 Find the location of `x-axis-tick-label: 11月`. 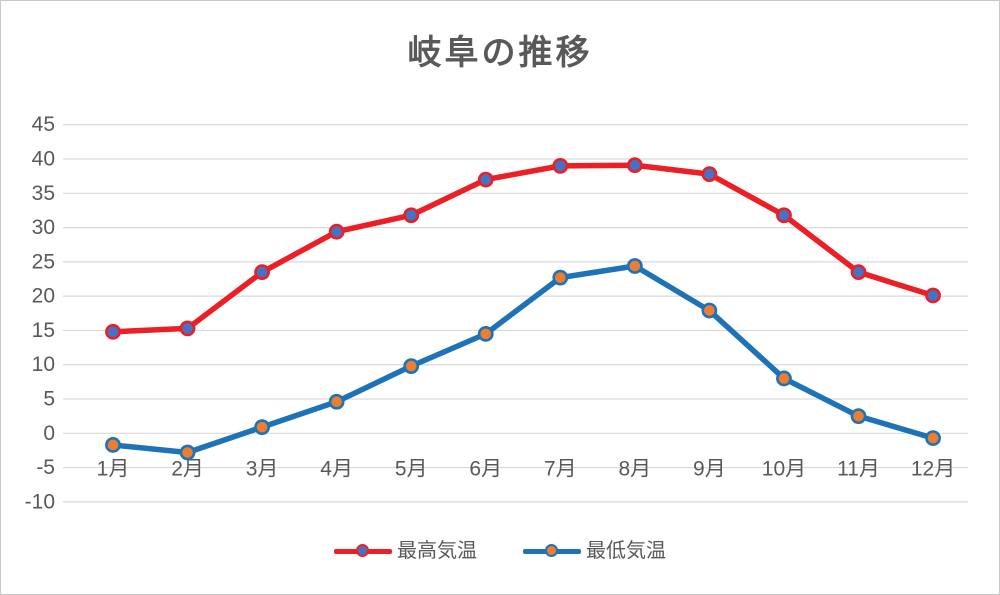

x-axis-tick-label: 11月 is located at coordinates (858, 469).